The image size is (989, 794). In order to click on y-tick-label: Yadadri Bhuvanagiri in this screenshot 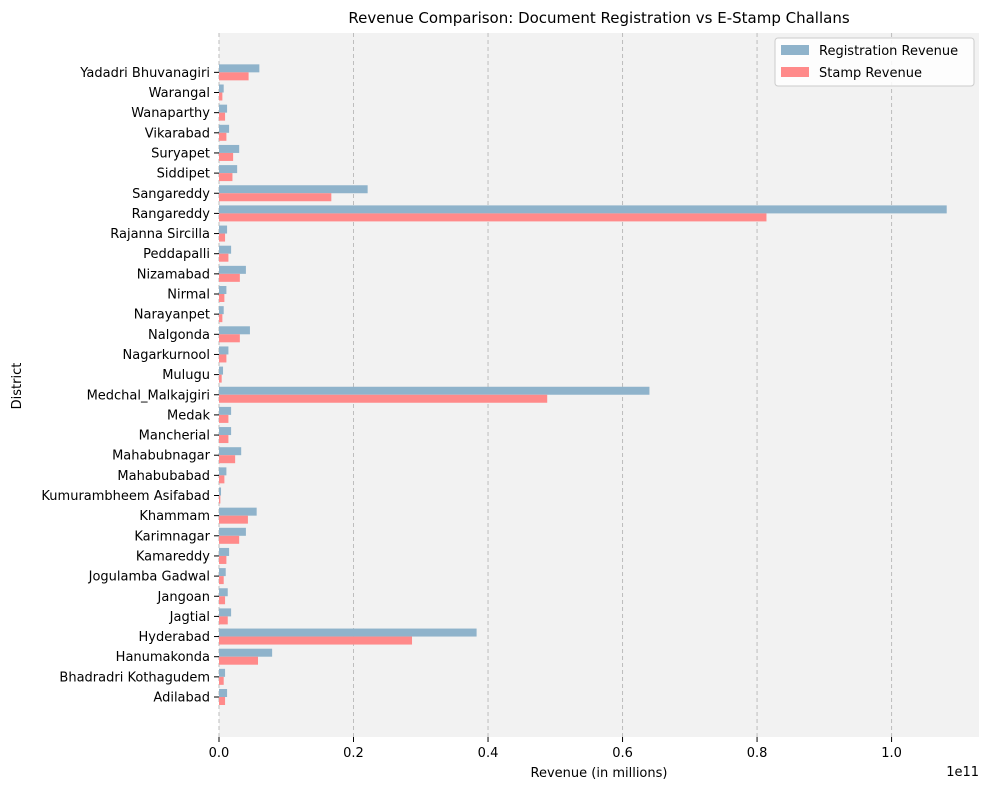, I will do `click(144, 73)`.